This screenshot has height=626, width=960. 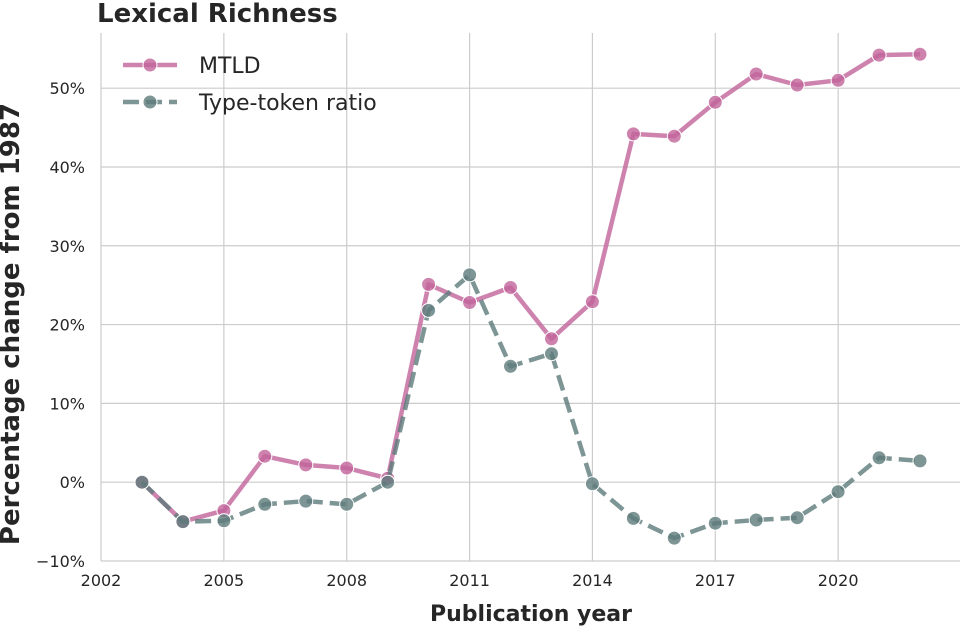 What do you see at coordinates (469, 580) in the screenshot?
I see `x-tick-label: 2011` at bounding box center [469, 580].